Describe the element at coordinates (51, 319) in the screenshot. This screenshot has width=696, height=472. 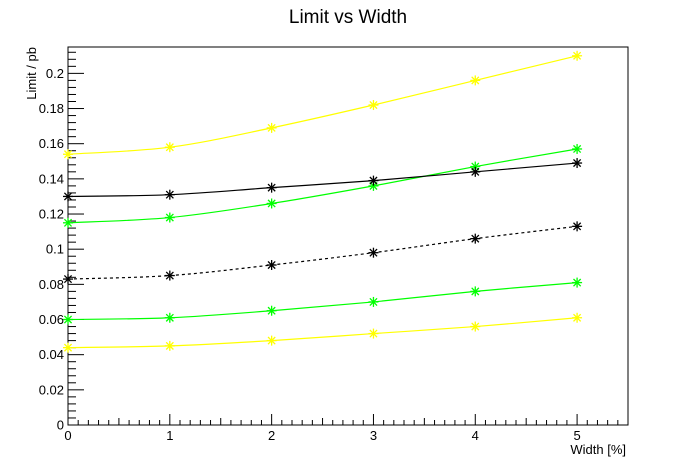
I see `y-tick-label: 0.06` at that location.